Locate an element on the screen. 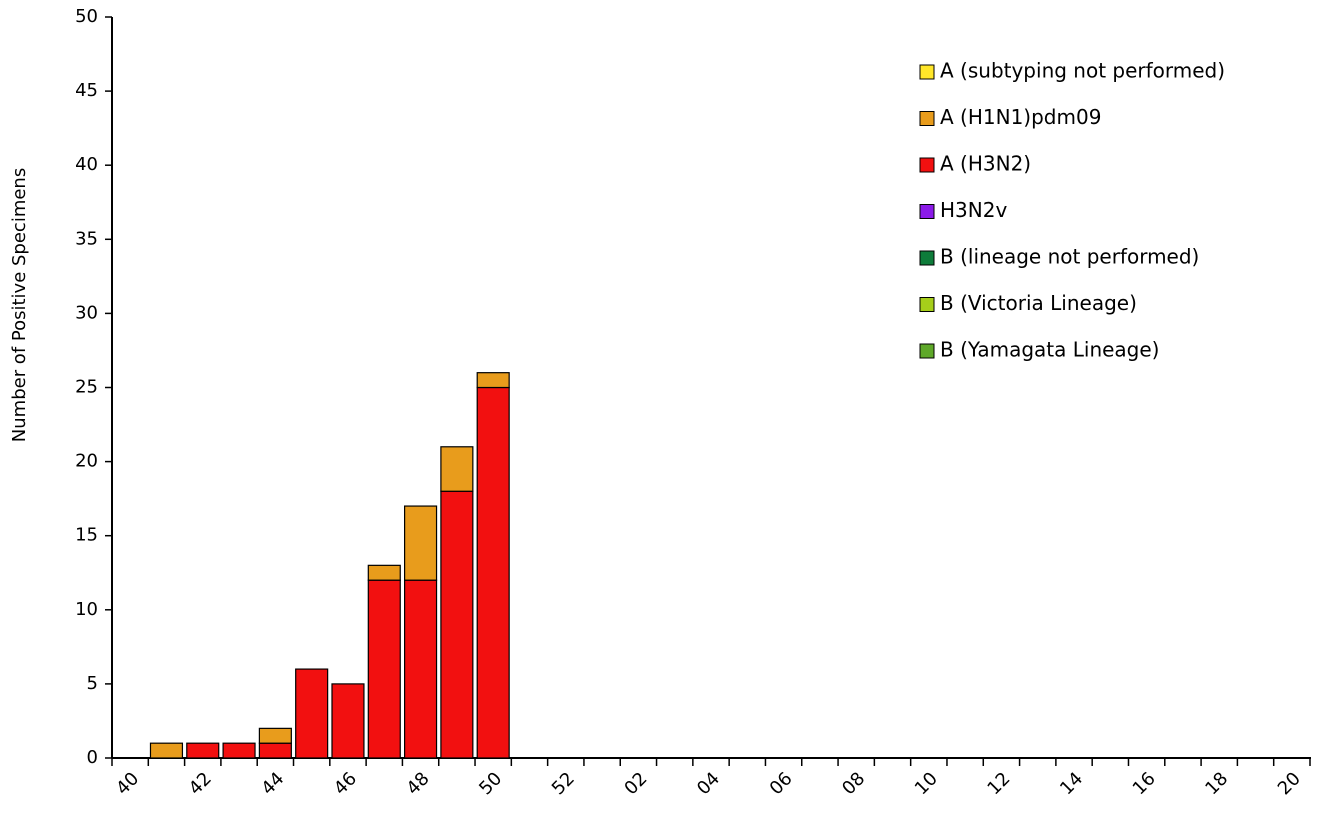 The height and width of the screenshot is (814, 1325). y-tick-label: 5 is located at coordinates (92, 683).